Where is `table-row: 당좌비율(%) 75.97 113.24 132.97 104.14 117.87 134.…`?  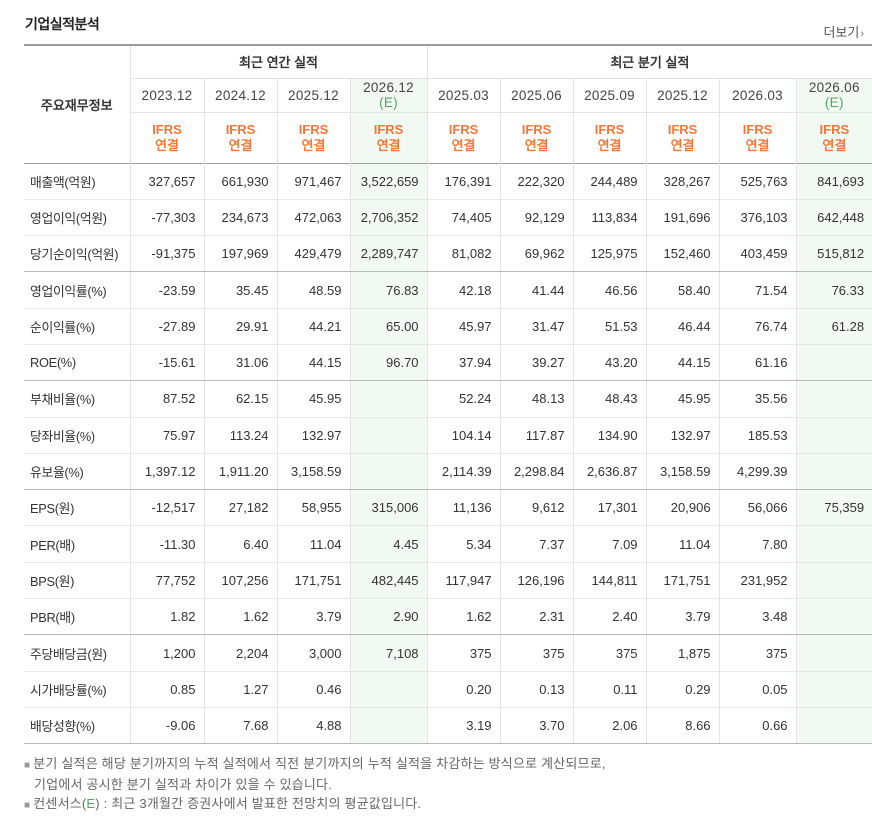
table-row: 당좌비율(%) 75.97 113.24 132.97 104.14 117.87 134.… is located at coordinates (448, 435).